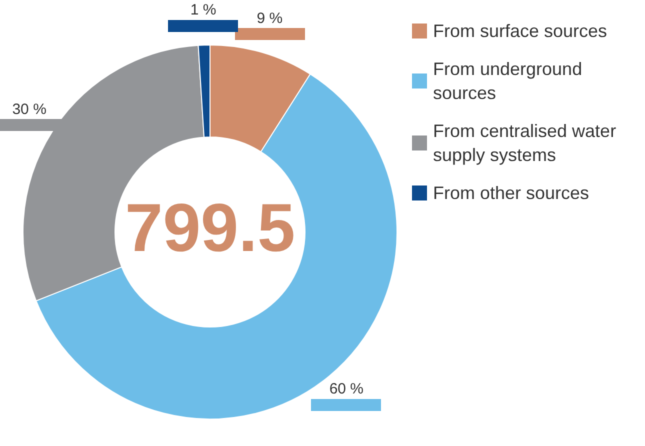 The width and height of the screenshot is (645, 446). What do you see at coordinates (269, 18) in the screenshot?
I see `data-label: 9 %` at bounding box center [269, 18].